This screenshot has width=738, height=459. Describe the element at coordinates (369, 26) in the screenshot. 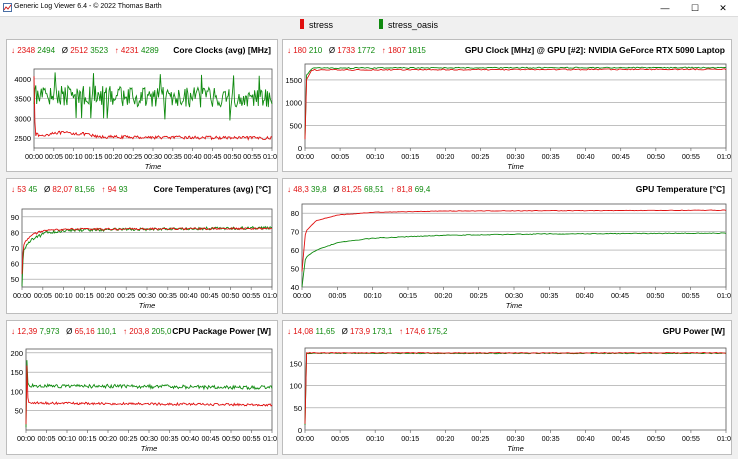

I see `legend: stress stress_oasis` at that location.